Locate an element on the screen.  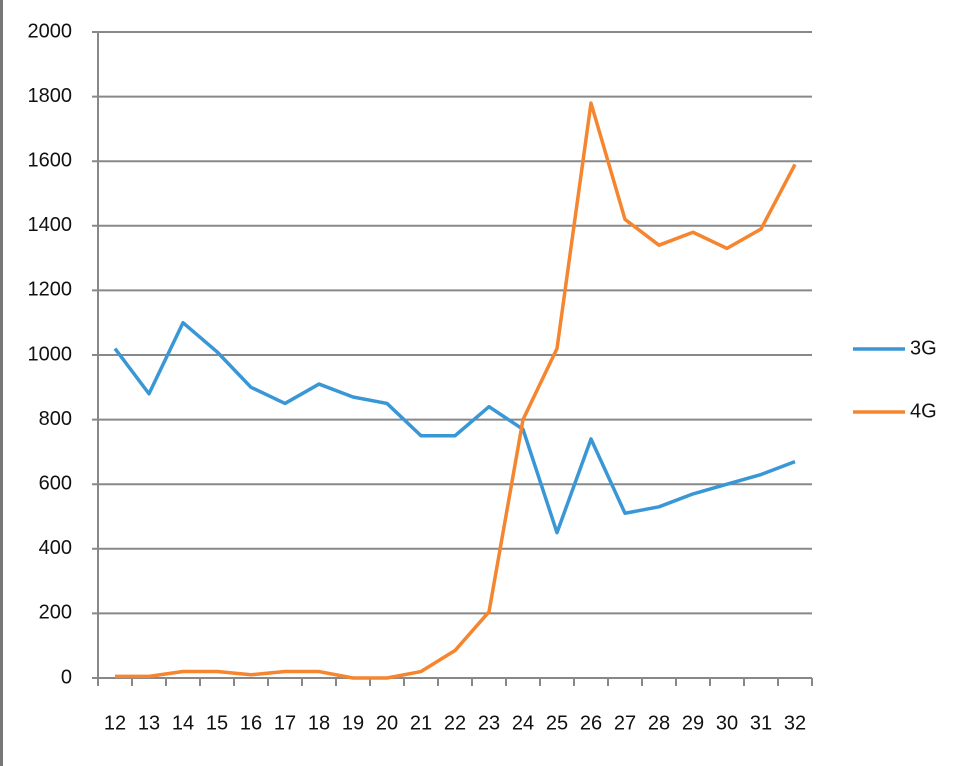
x-tick-label: 17 is located at coordinates (285, 723).